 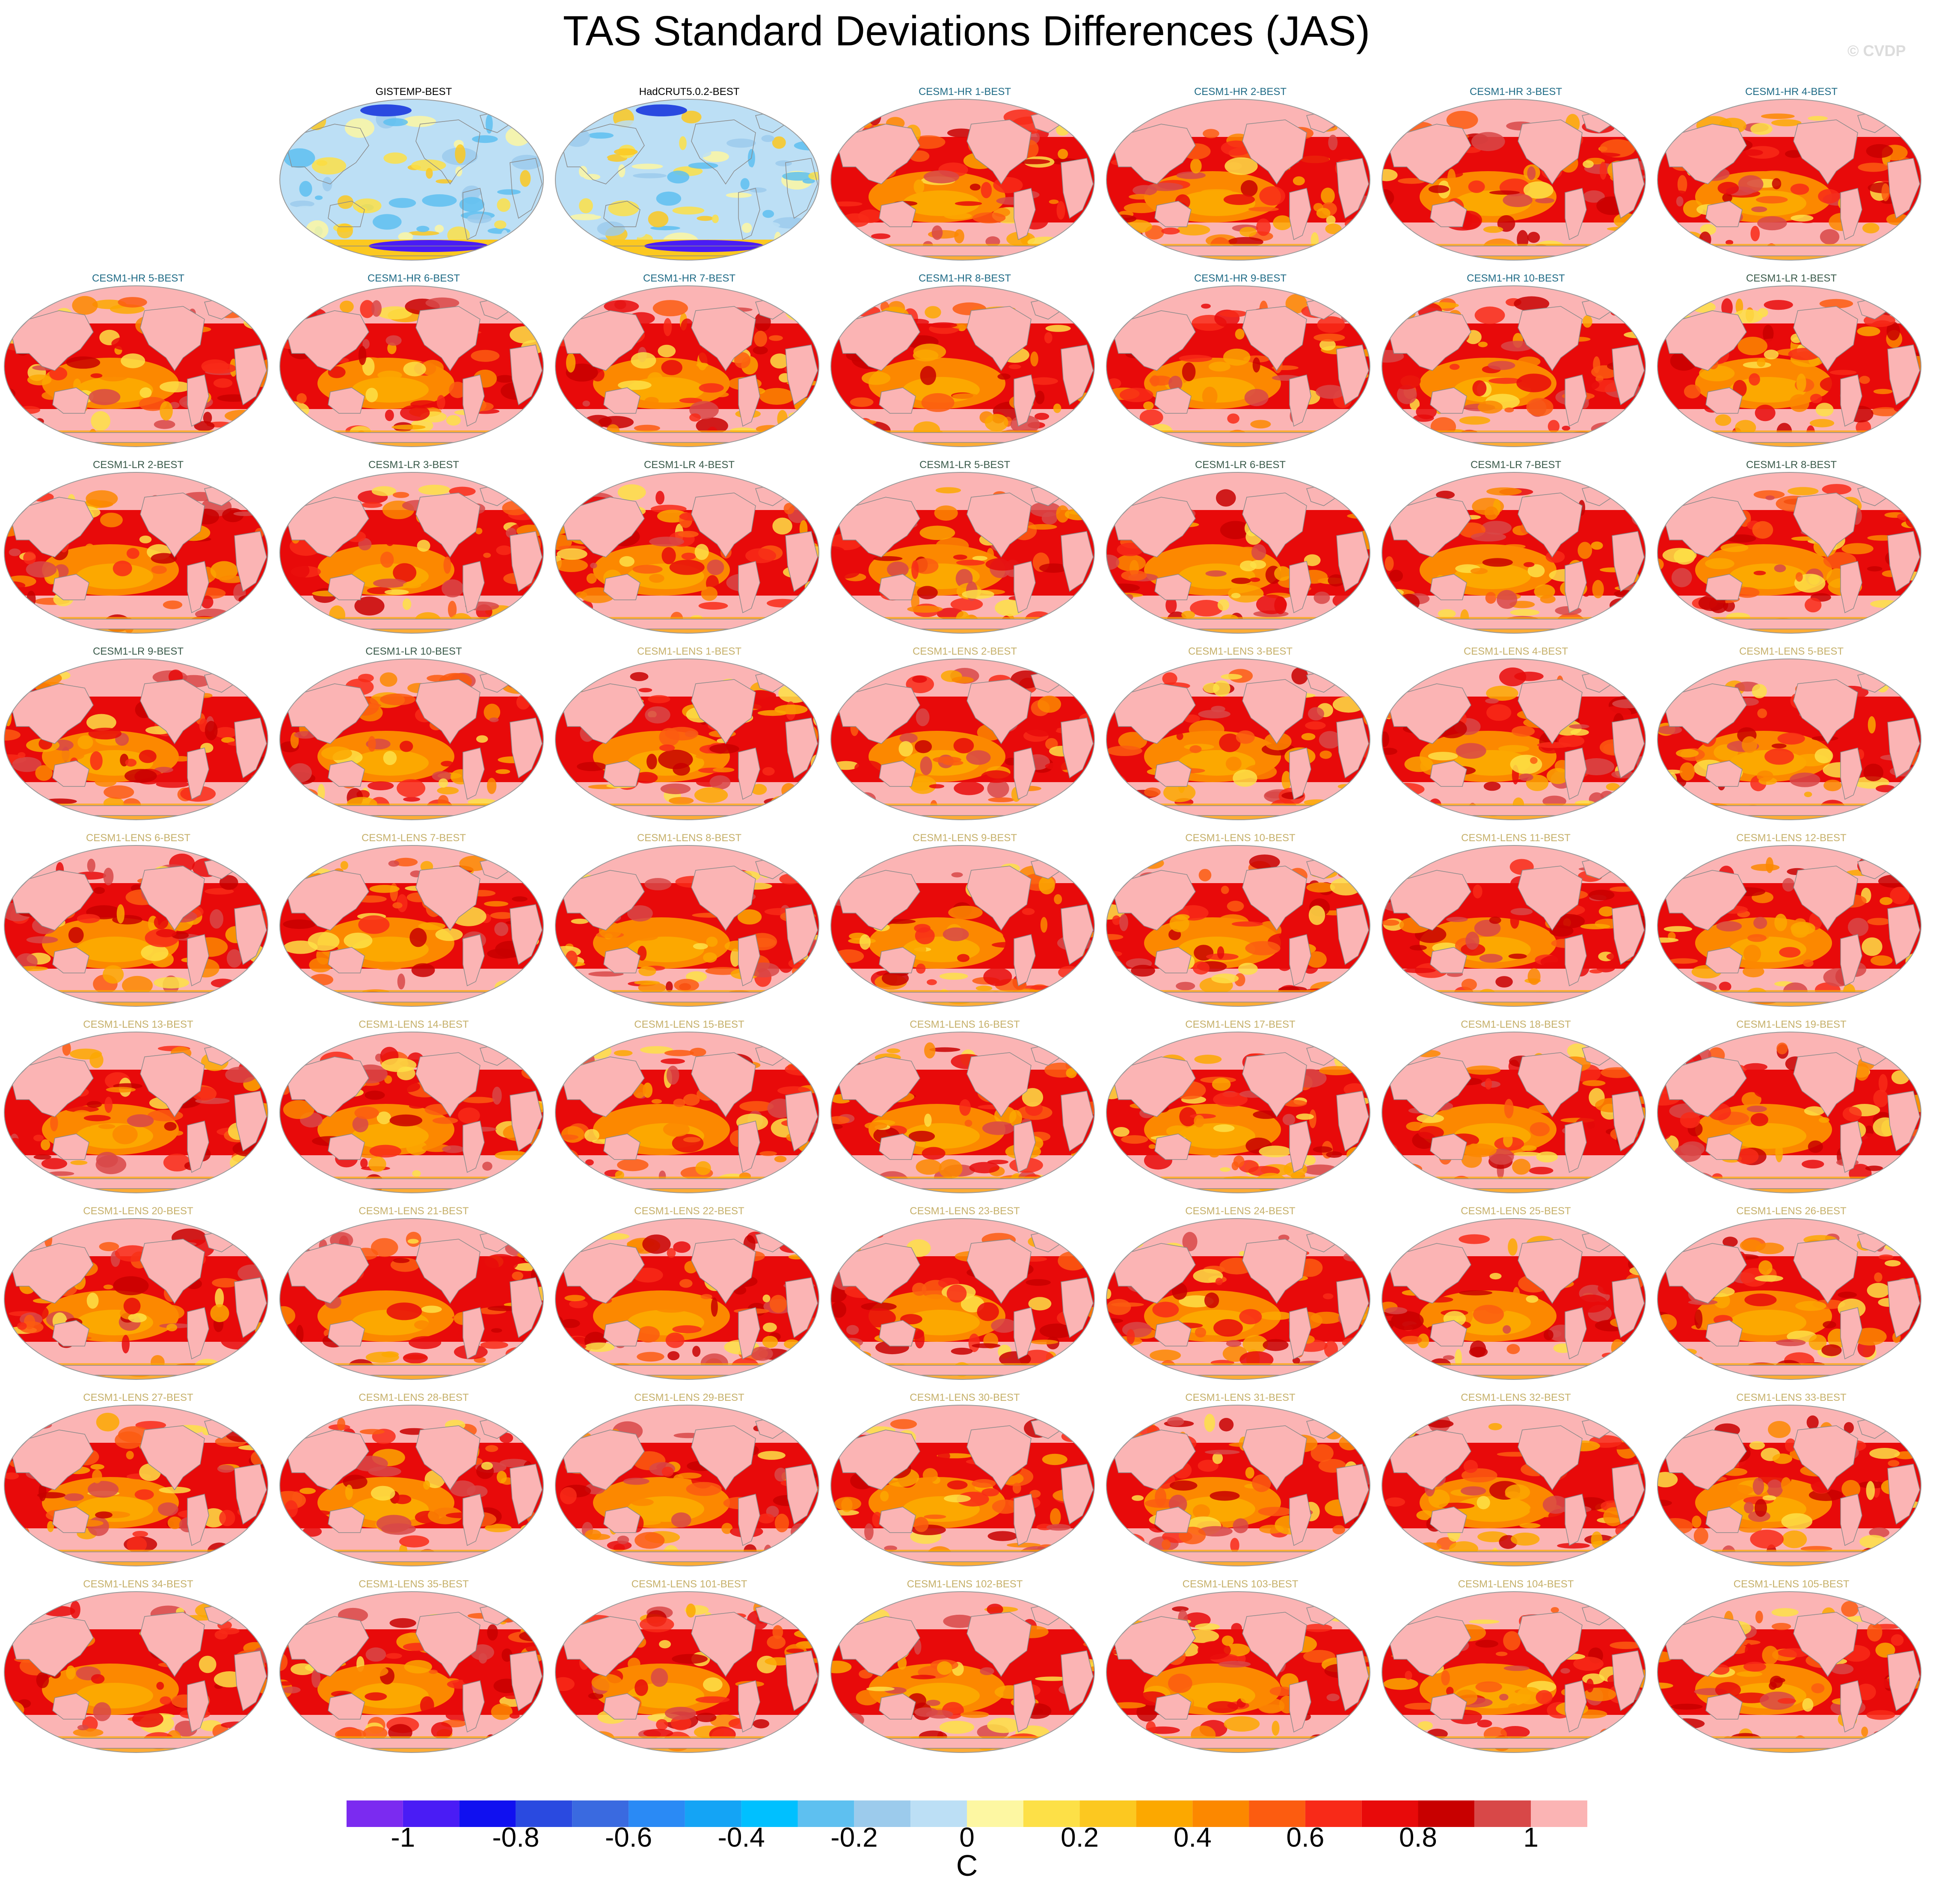 I want to click on panel-label: CESM1-LENS 11-BEST, so click(x=1516, y=838).